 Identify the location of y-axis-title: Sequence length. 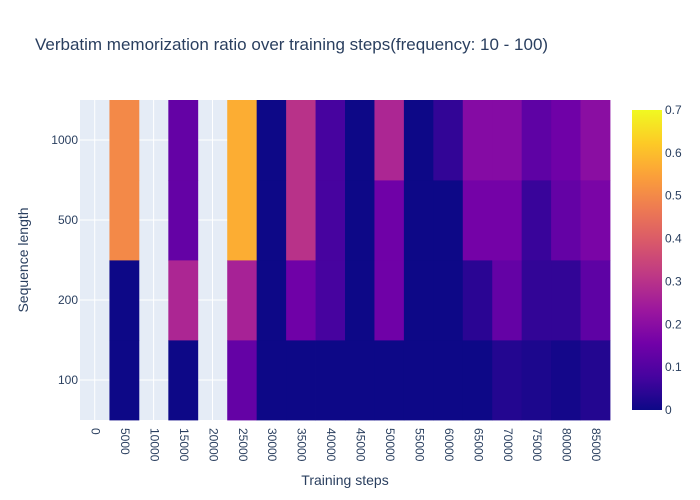
(23, 259).